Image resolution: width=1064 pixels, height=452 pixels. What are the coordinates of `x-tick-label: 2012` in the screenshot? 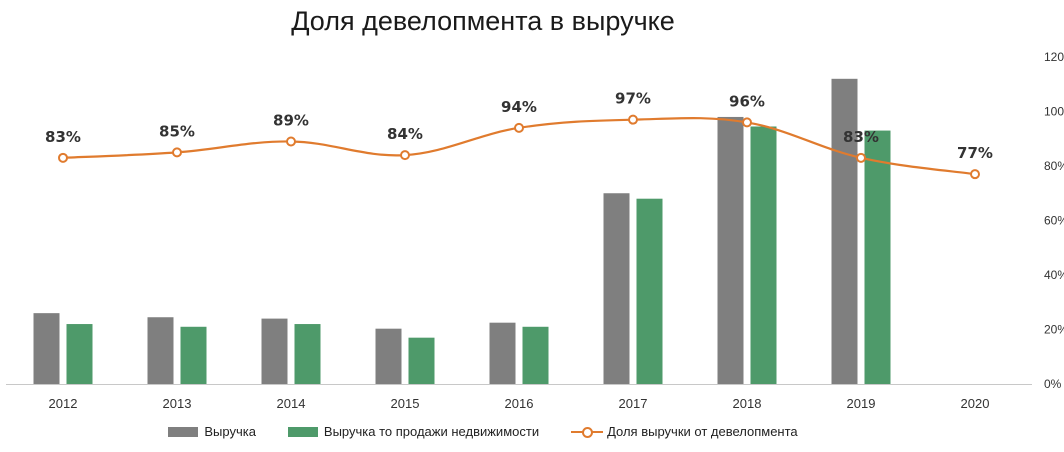 It's located at (63, 403).